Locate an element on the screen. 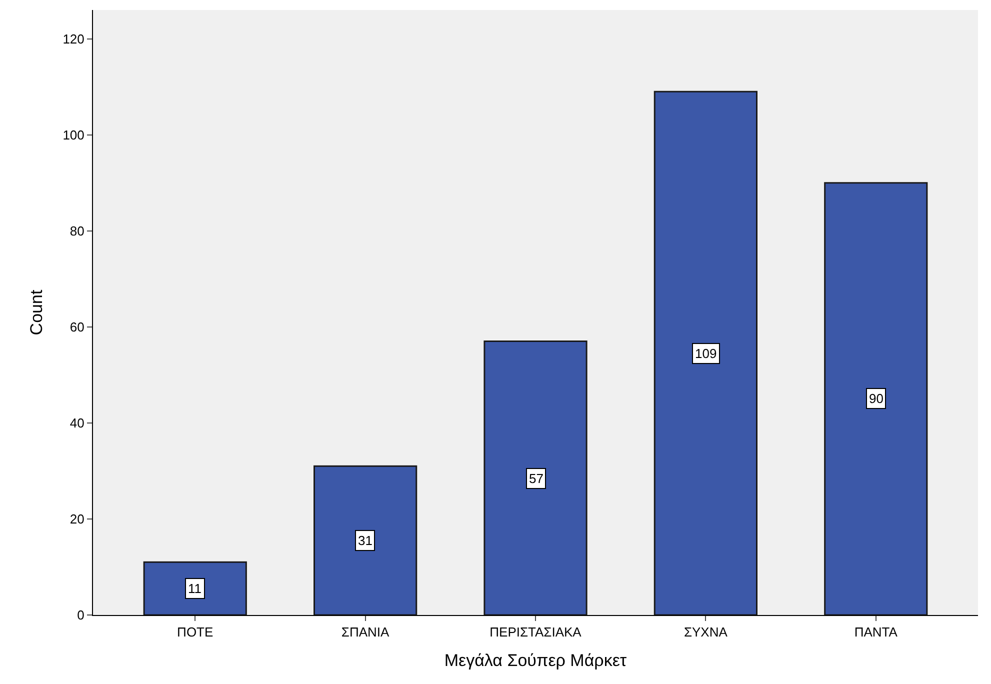  x-tick-label: ΣΠΑΝΙΑ is located at coordinates (365, 632).